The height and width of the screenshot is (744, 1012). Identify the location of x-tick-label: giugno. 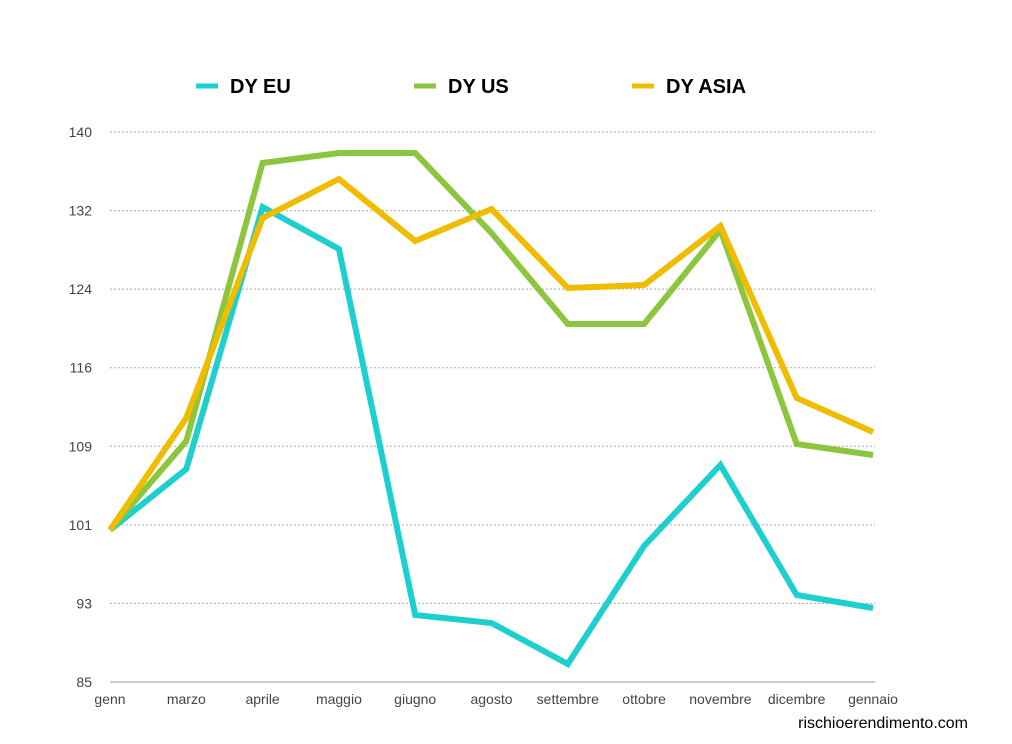
(415, 699).